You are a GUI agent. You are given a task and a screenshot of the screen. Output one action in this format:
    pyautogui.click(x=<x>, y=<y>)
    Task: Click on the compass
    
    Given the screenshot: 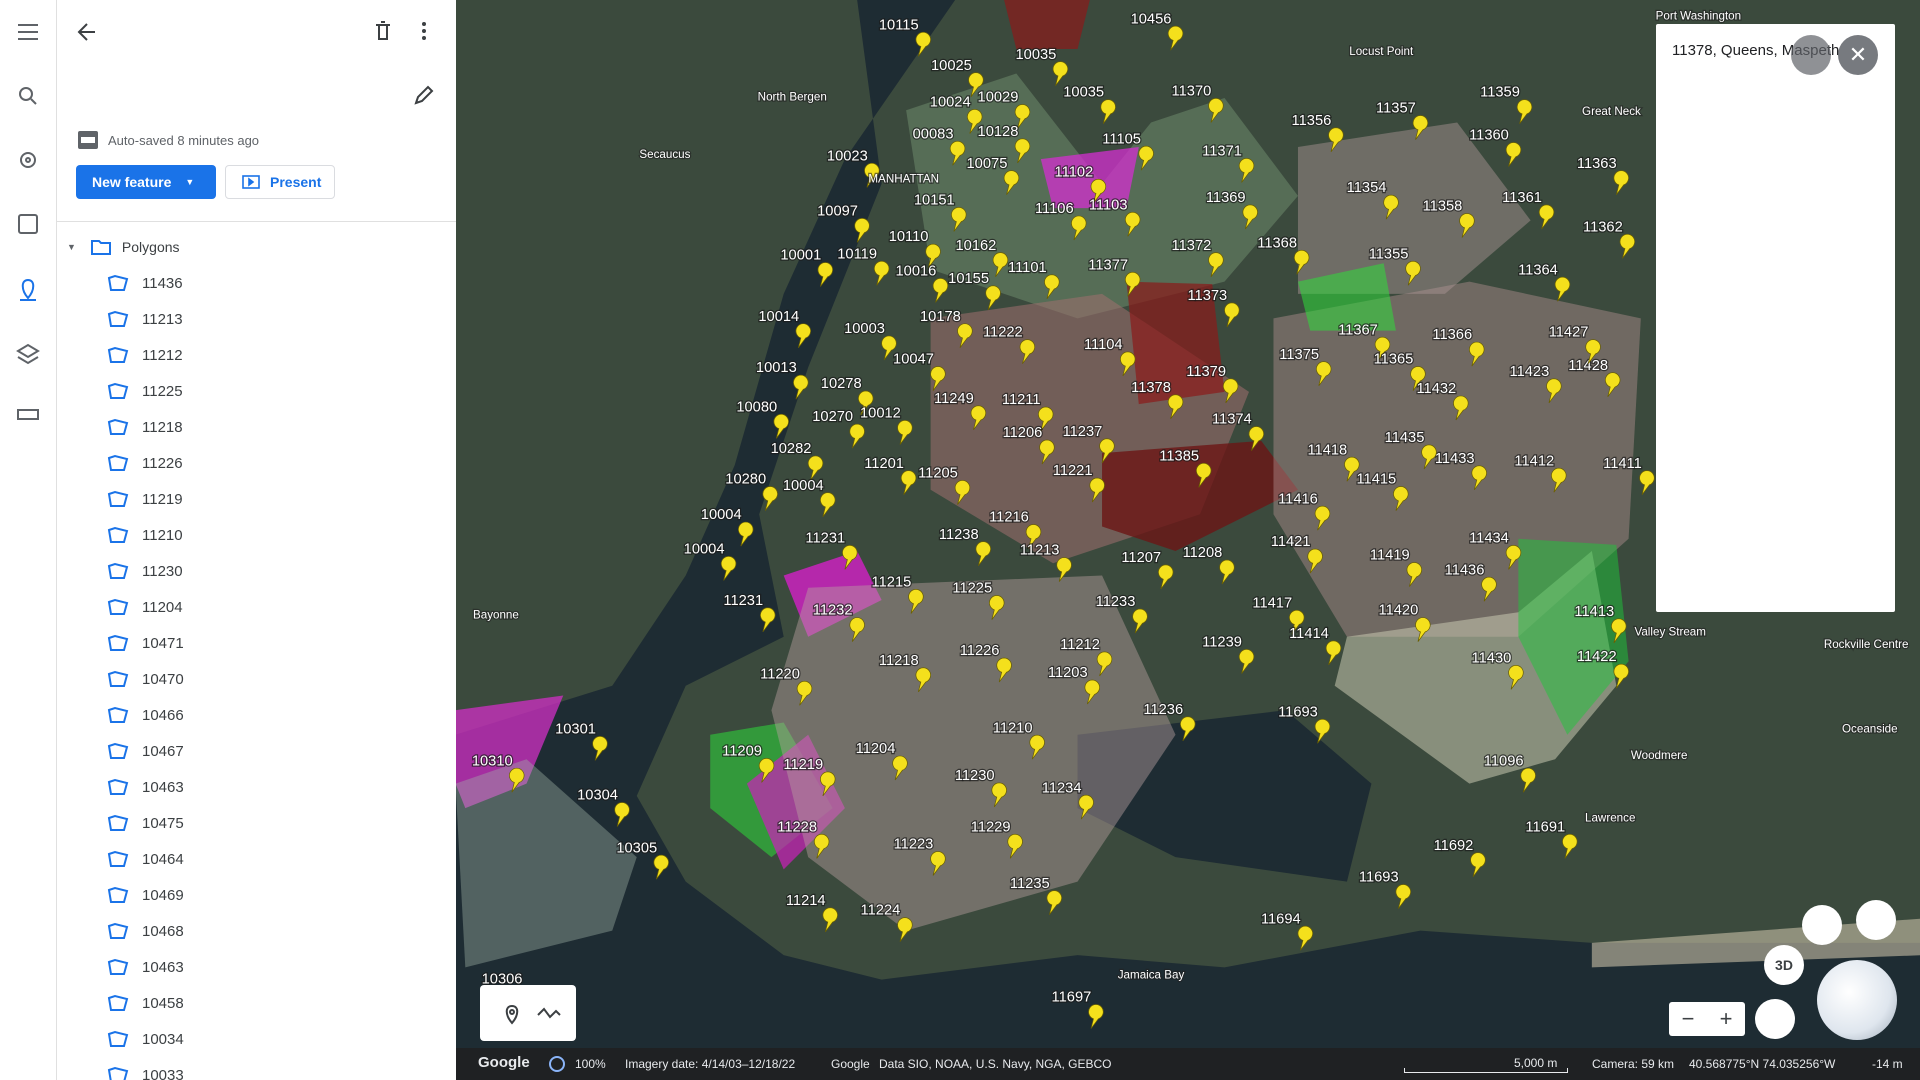 What is the action you would take?
    pyautogui.click(x=1775, y=1019)
    